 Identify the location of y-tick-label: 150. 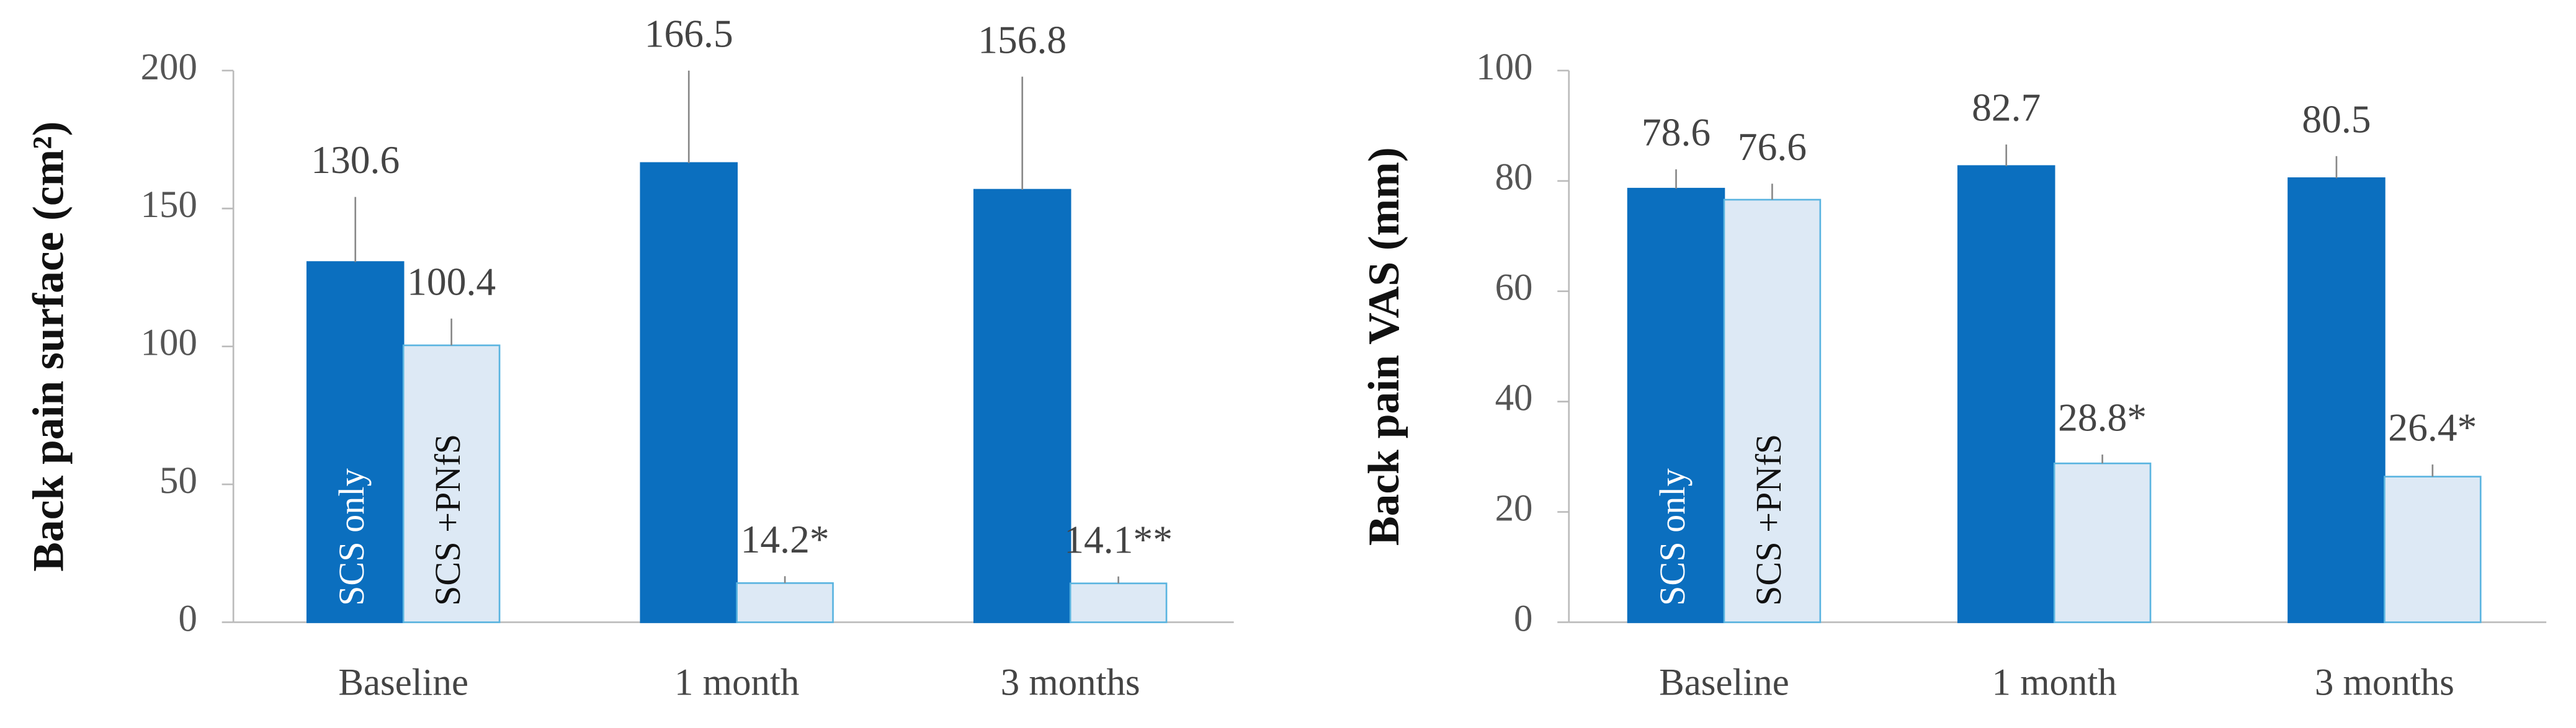
(169, 205).